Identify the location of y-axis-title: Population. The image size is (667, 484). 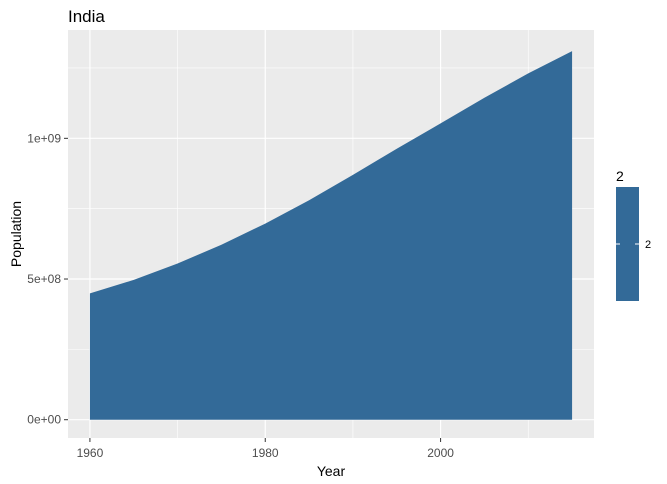
(16, 234).